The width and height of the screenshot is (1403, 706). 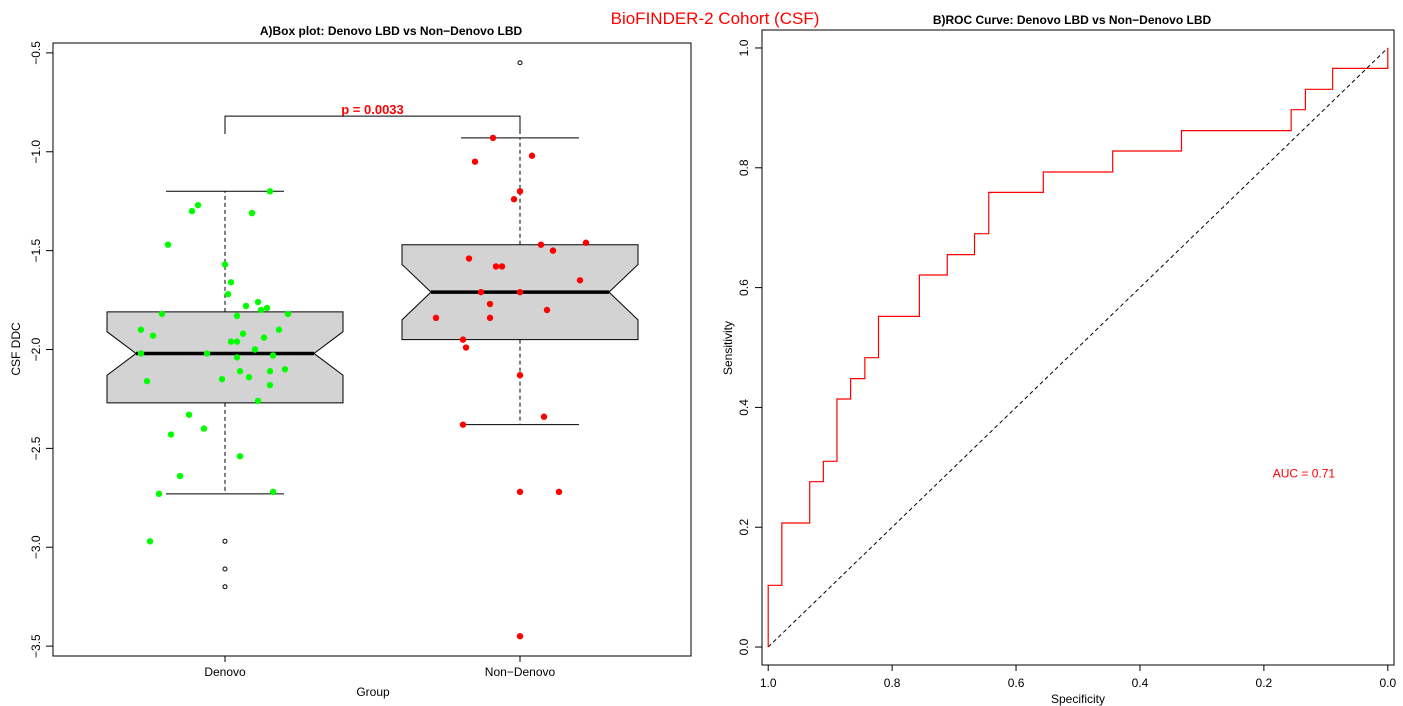 What do you see at coordinates (36, 349) in the screenshot?
I see `y-tick-label: −2.0` at bounding box center [36, 349].